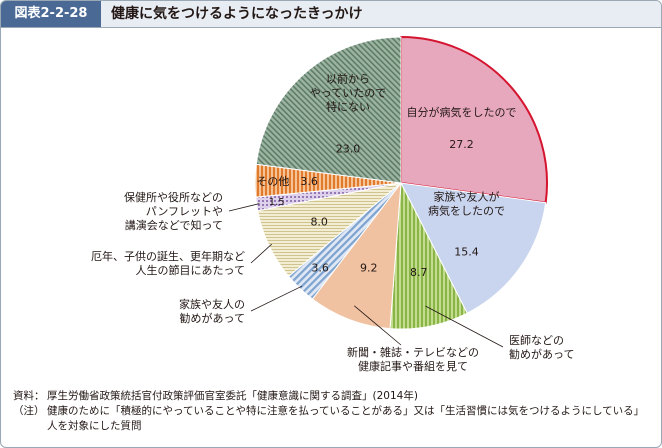 The height and width of the screenshot is (448, 662). What do you see at coordinates (232, 396) in the screenshot?
I see `source-note-text: 厚生労働省政策統括官付政策評価官室委託「健康意識に関する調査」(2014年)` at bounding box center [232, 396].